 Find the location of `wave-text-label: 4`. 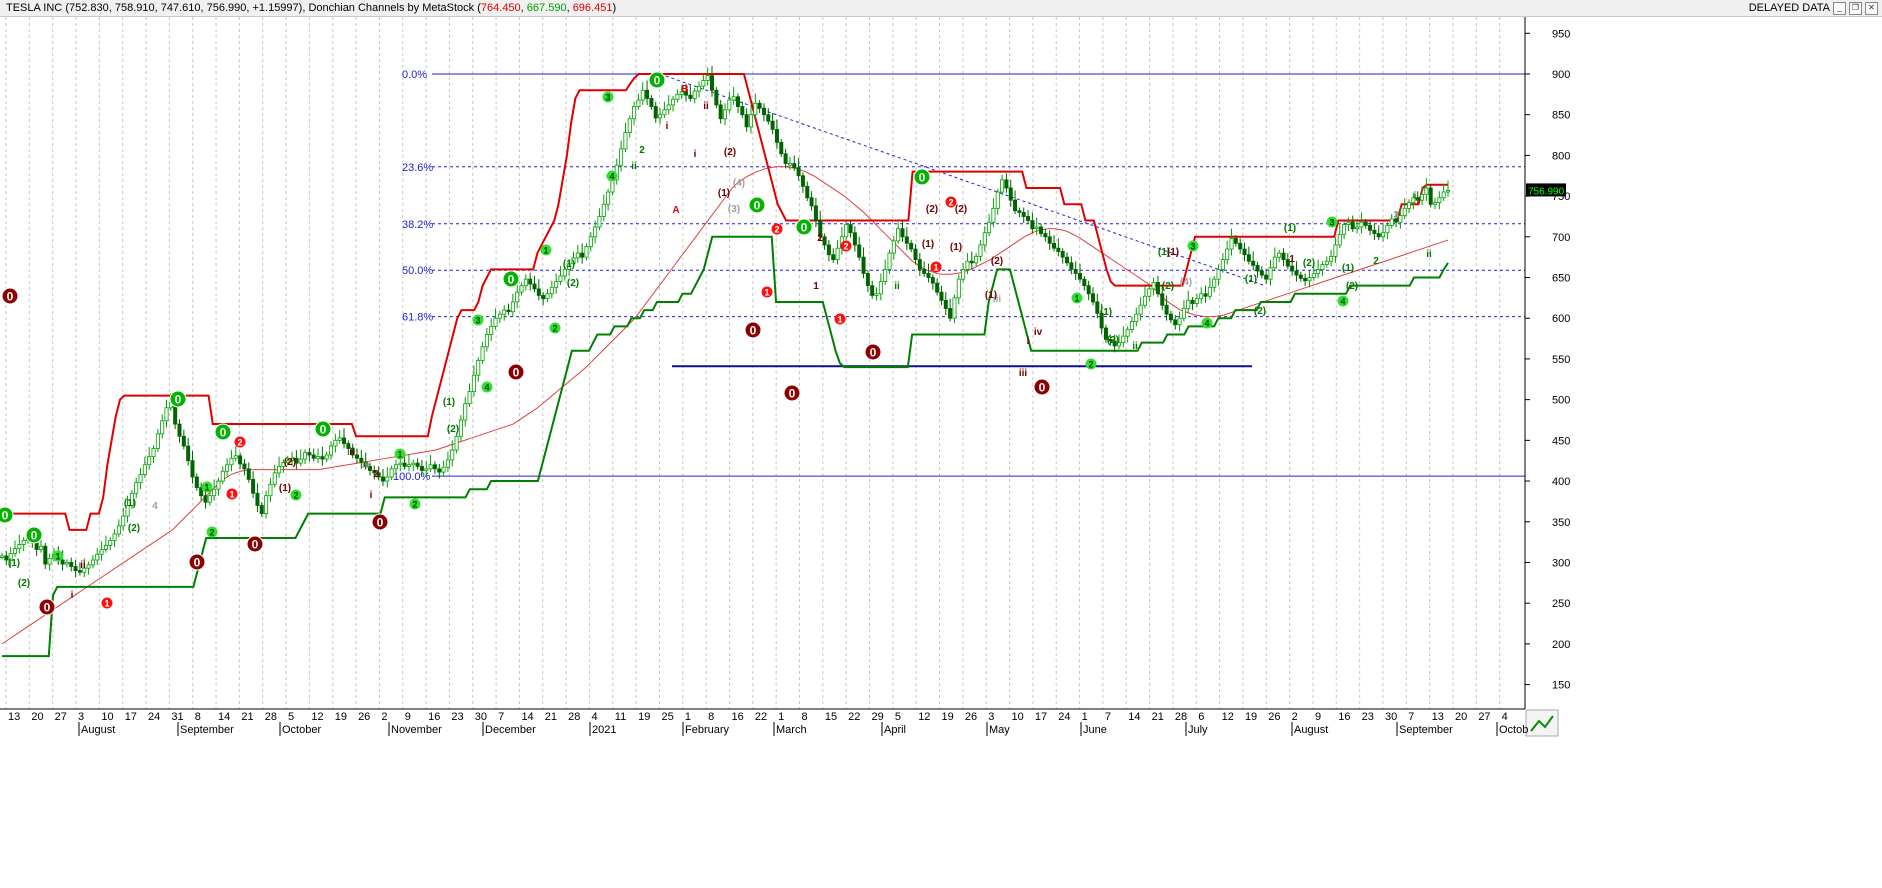

wave-text-label: 4 is located at coordinates (155, 506).